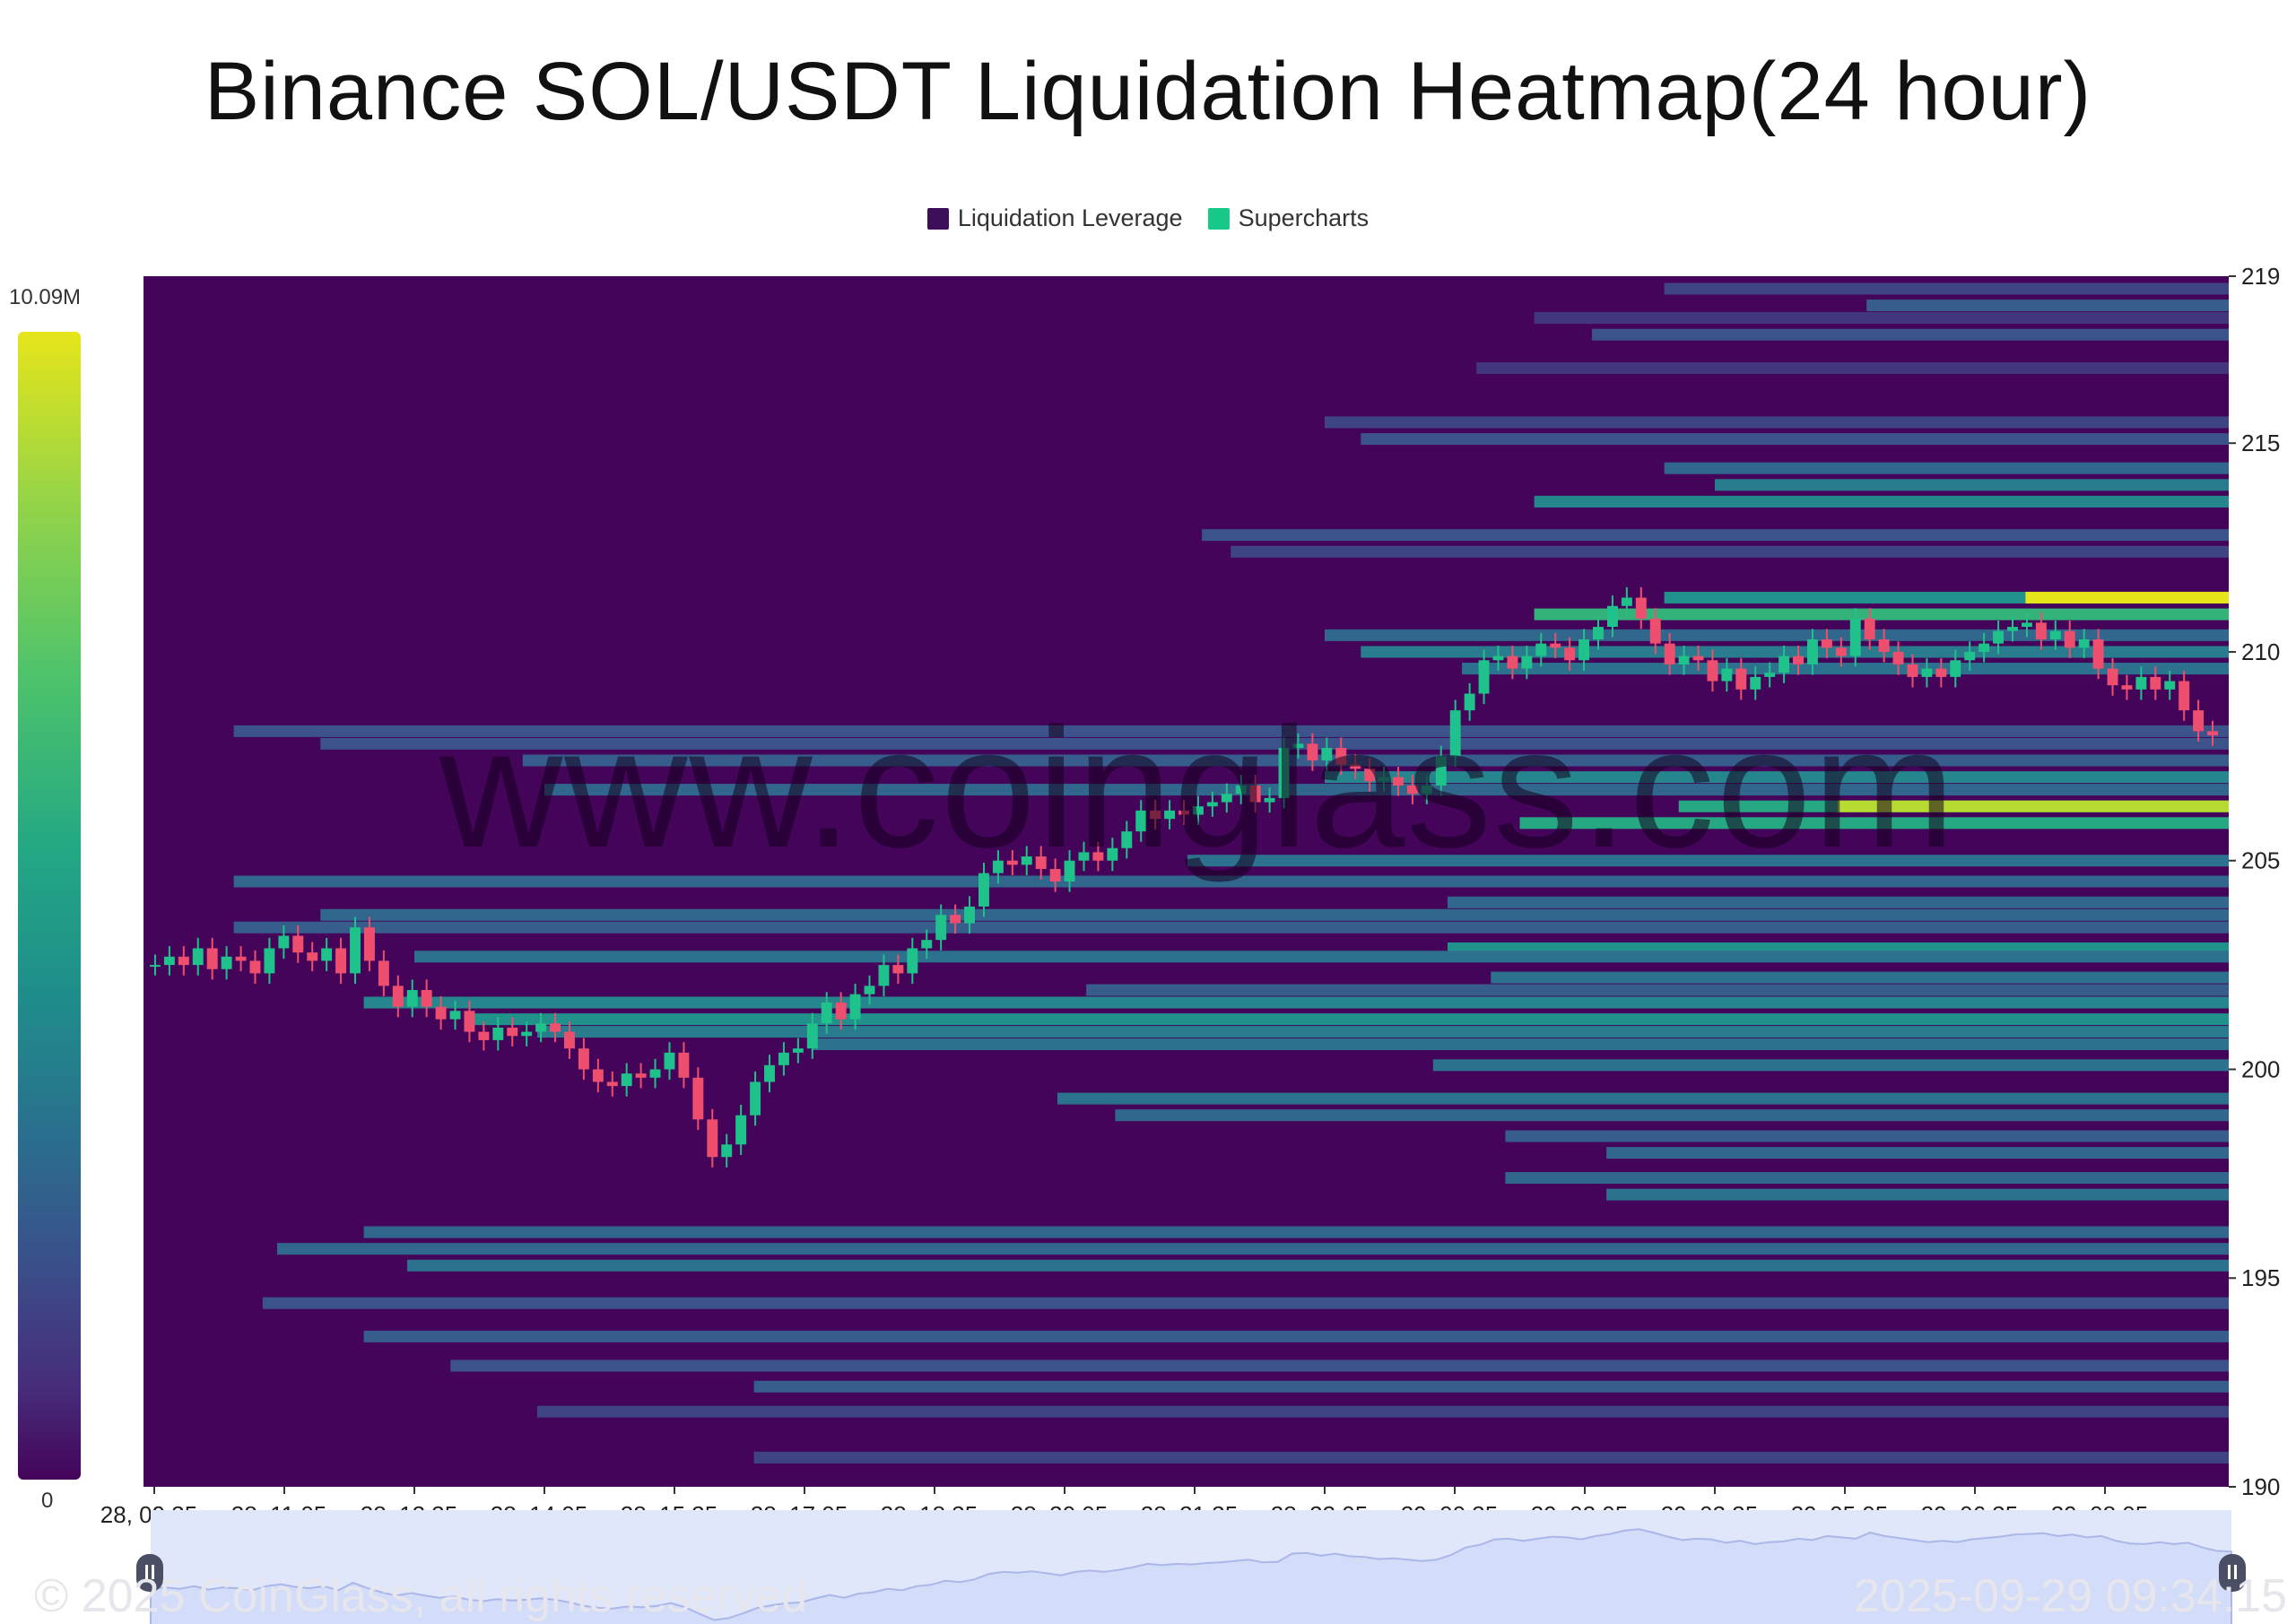 The width and height of the screenshot is (2296, 1624). I want to click on slider-handle-left, so click(149, 1573).